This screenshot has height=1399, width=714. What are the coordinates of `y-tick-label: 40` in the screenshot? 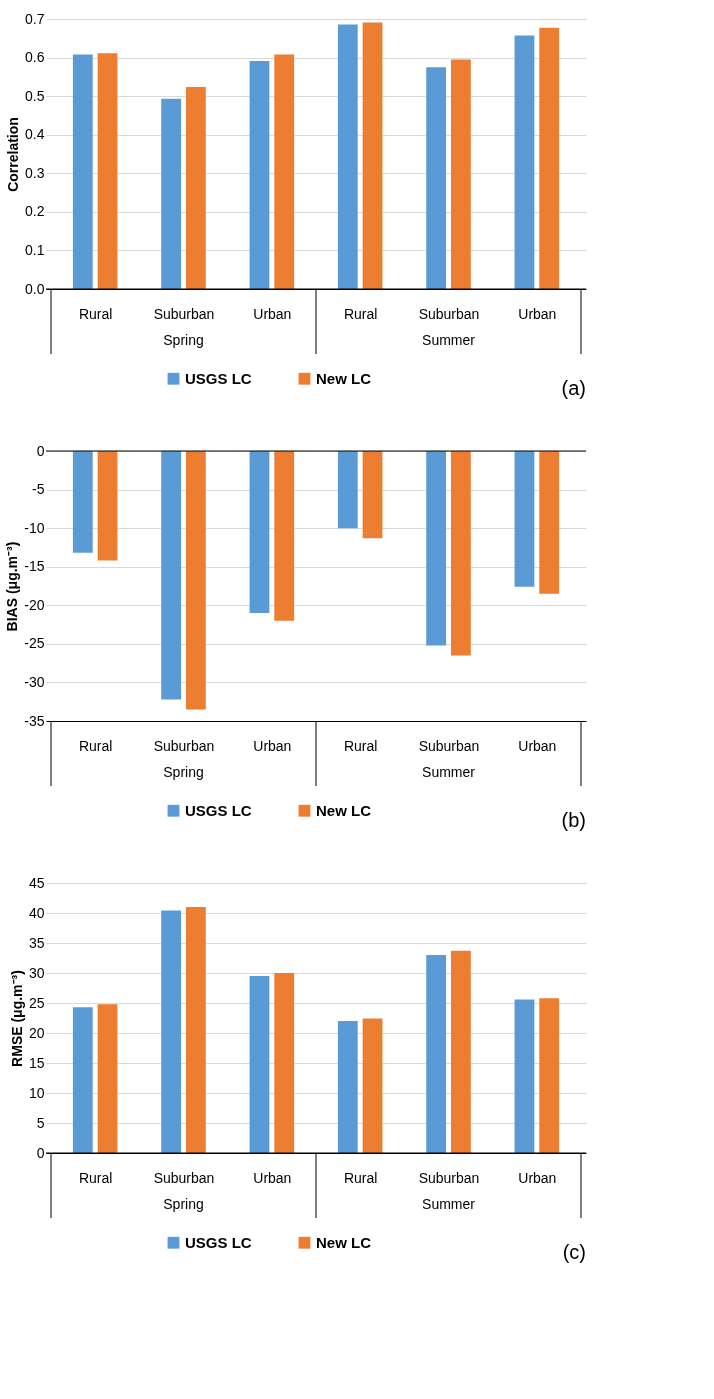 It's located at (36, 912).